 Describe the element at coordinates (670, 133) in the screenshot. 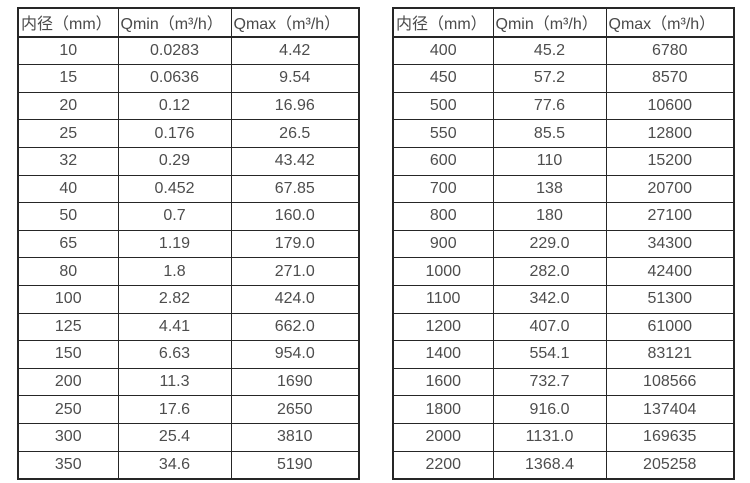

I see `table-cell: 12800` at that location.